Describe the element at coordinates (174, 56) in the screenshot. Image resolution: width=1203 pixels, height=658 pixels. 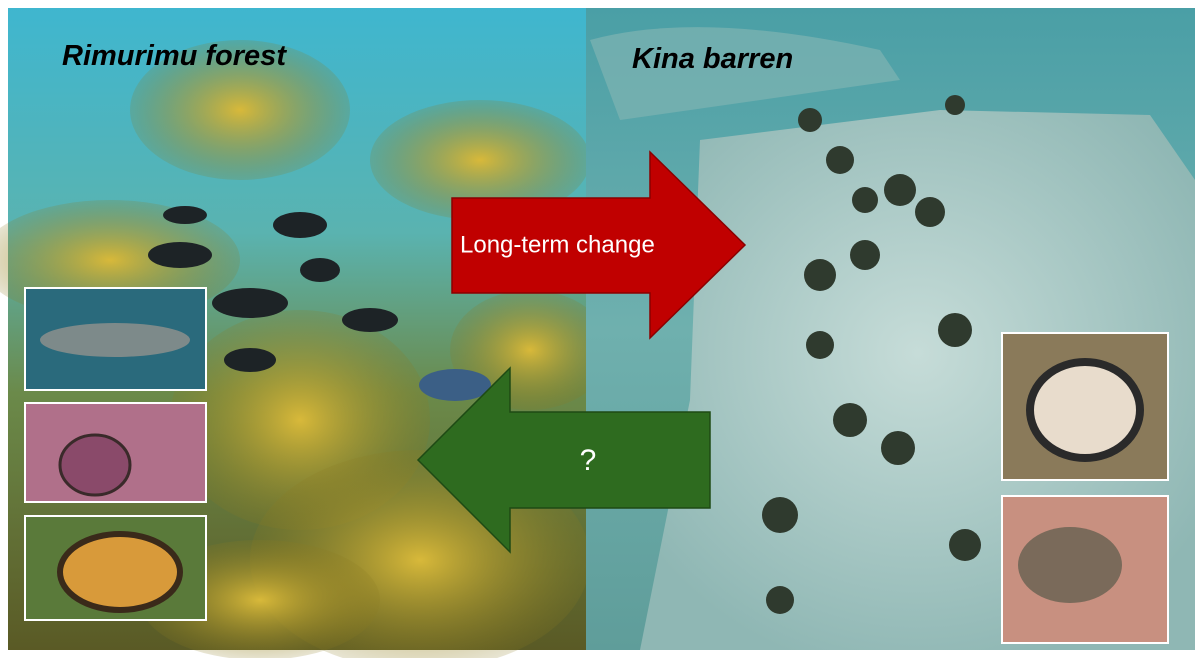
I see `panel-title: Rimurimu forest` at that location.